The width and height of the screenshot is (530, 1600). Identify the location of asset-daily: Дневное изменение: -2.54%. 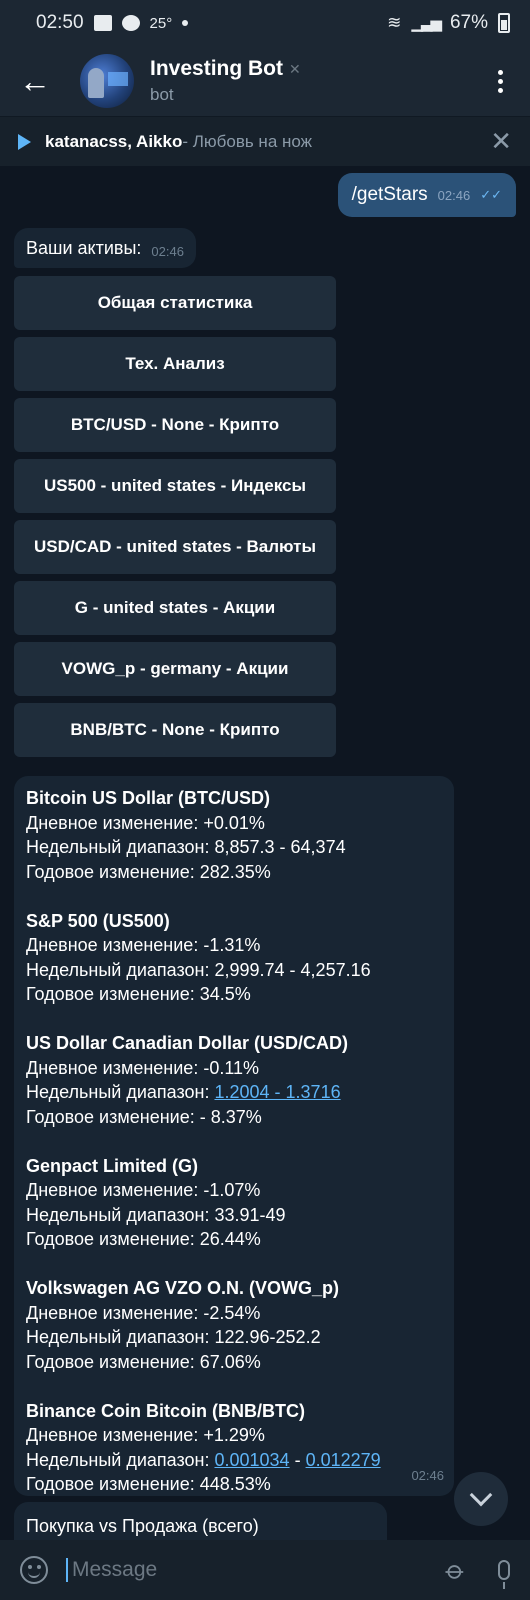
(143, 1312).